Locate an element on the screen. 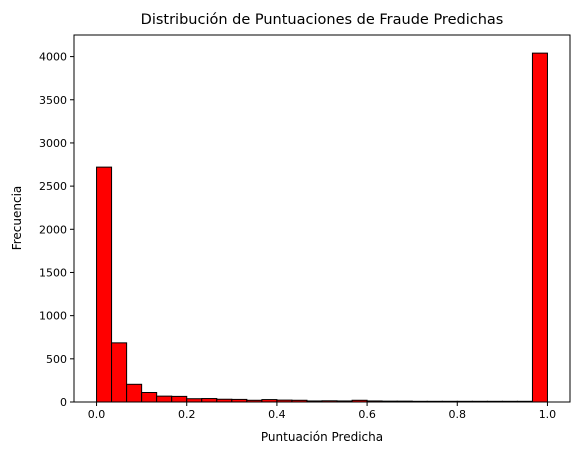 The image size is (580, 459). x-tick-label: 0.2 is located at coordinates (187, 414).